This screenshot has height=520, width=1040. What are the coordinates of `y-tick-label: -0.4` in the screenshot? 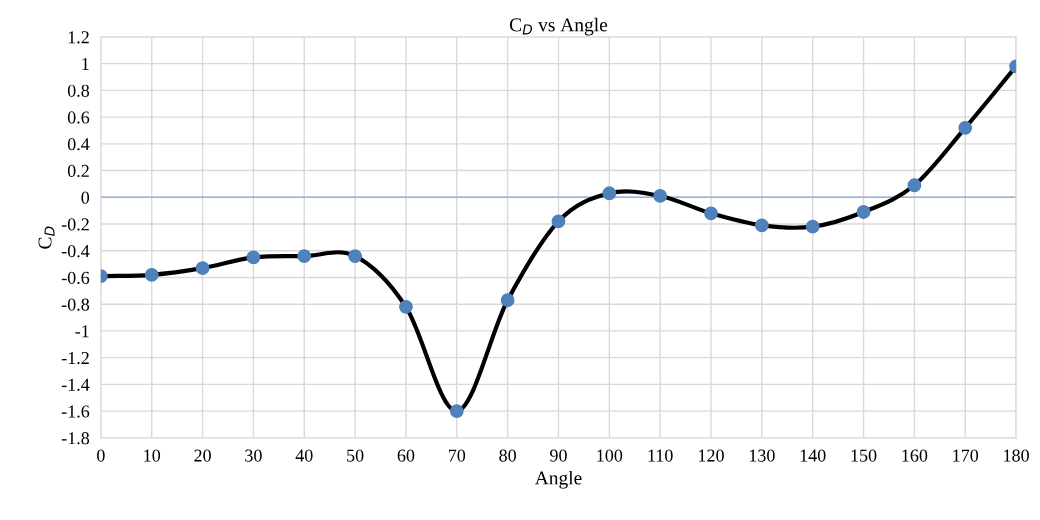 It's located at (75, 251).